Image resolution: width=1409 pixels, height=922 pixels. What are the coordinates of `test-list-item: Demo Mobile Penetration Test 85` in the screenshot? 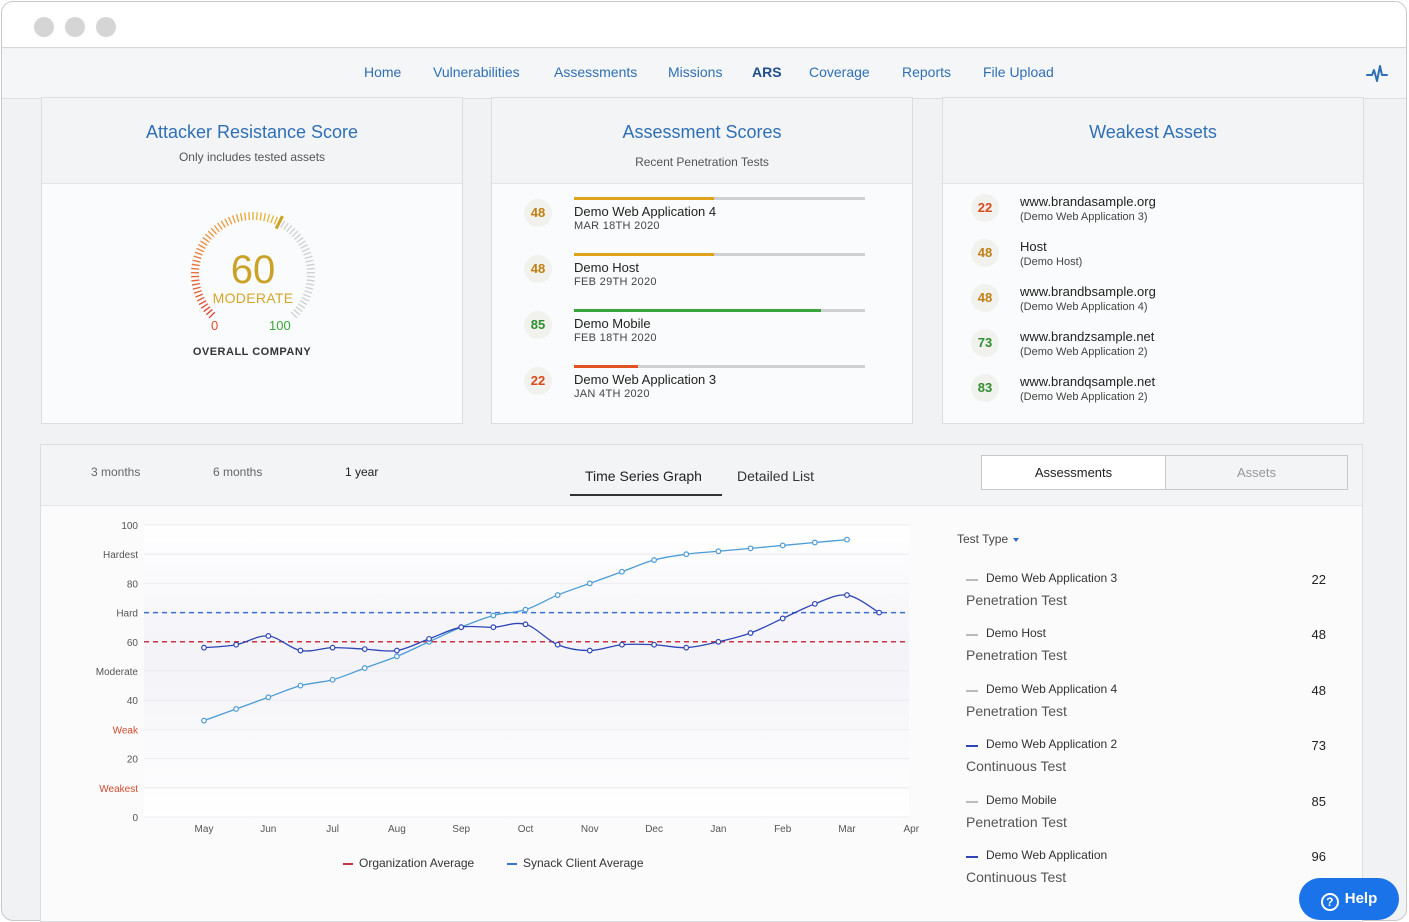 It's located at (1146, 818).